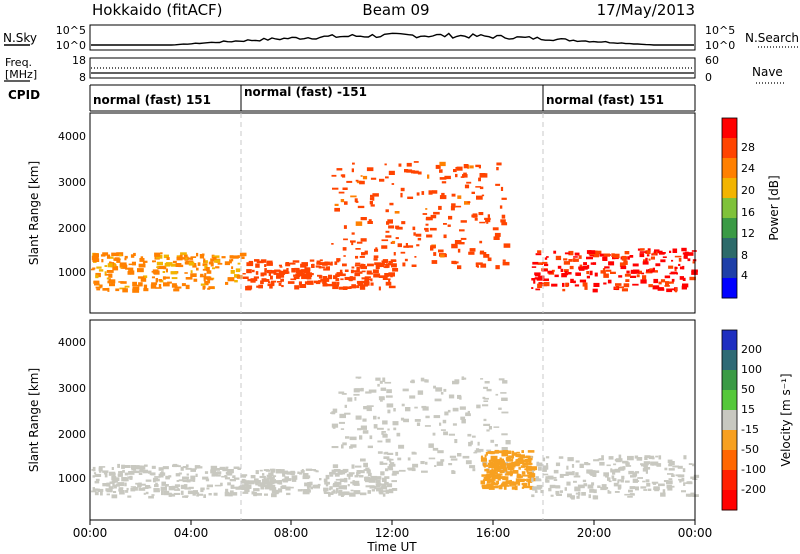  Describe the element at coordinates (392, 39) in the screenshot. I see `nsky-trace` at that location.